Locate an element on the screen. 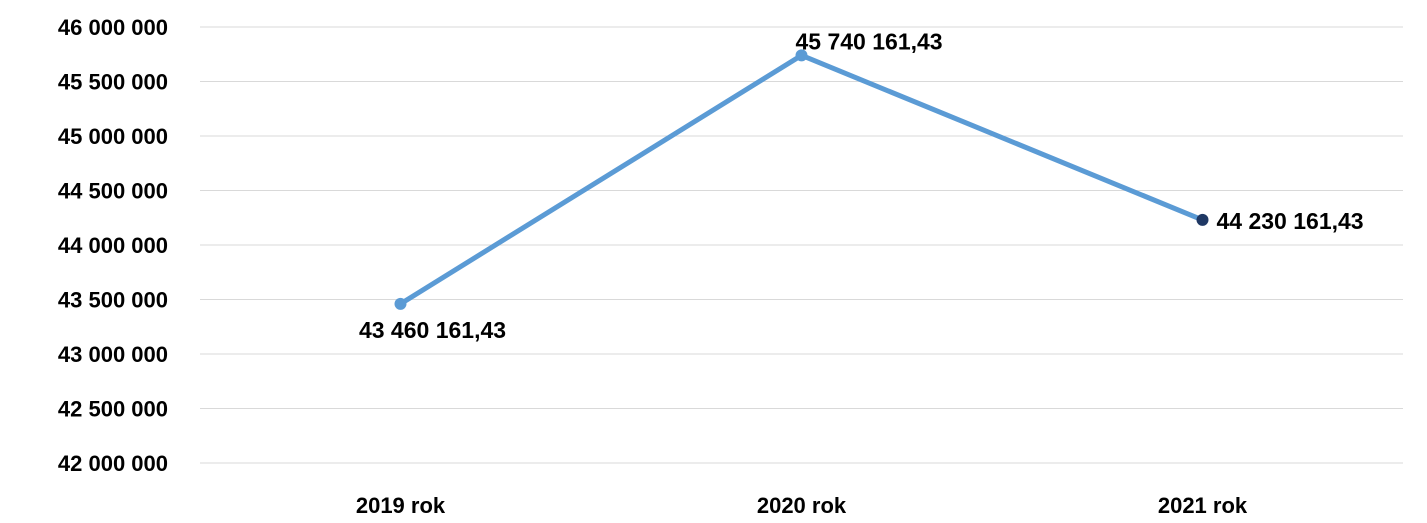 The image size is (1427, 523). y-tick-label: 46 000 000 is located at coordinates (113, 27).